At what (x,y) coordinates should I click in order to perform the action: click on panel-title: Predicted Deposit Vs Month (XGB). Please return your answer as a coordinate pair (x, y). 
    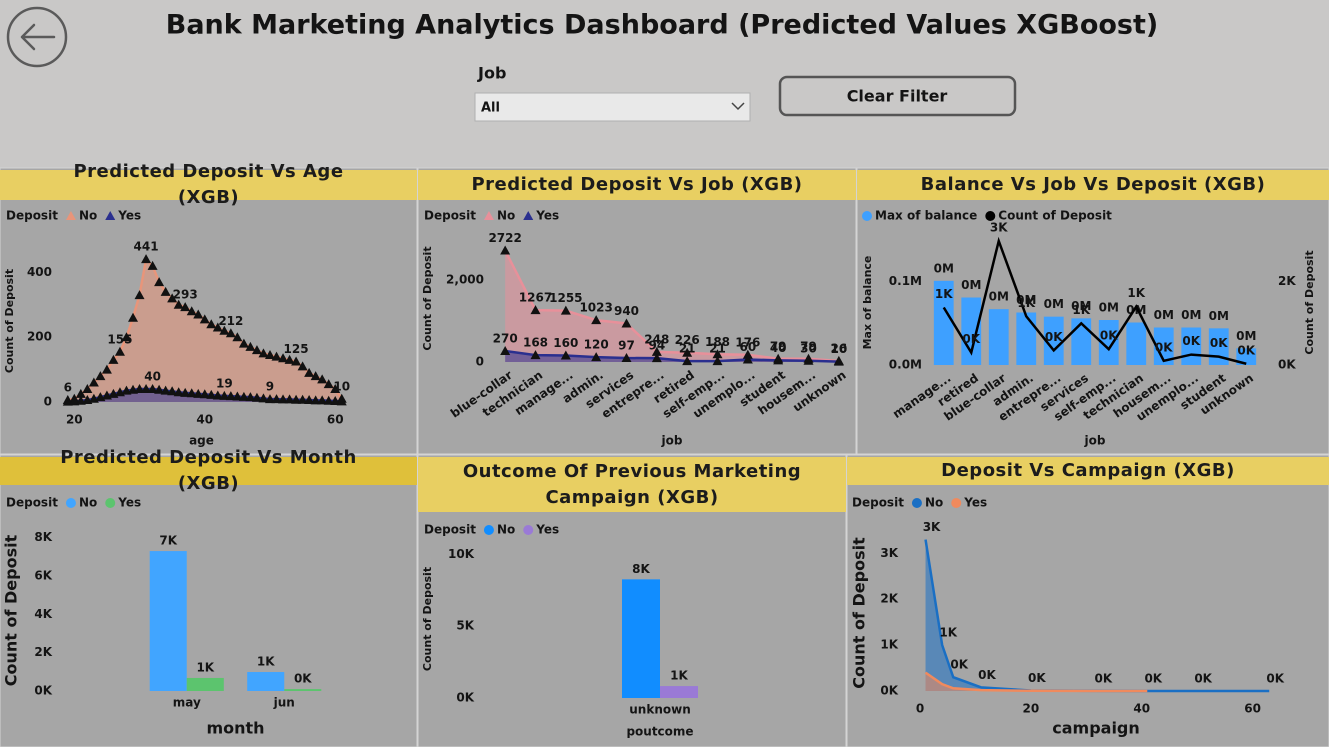
    Looking at the image, I should click on (208, 470).